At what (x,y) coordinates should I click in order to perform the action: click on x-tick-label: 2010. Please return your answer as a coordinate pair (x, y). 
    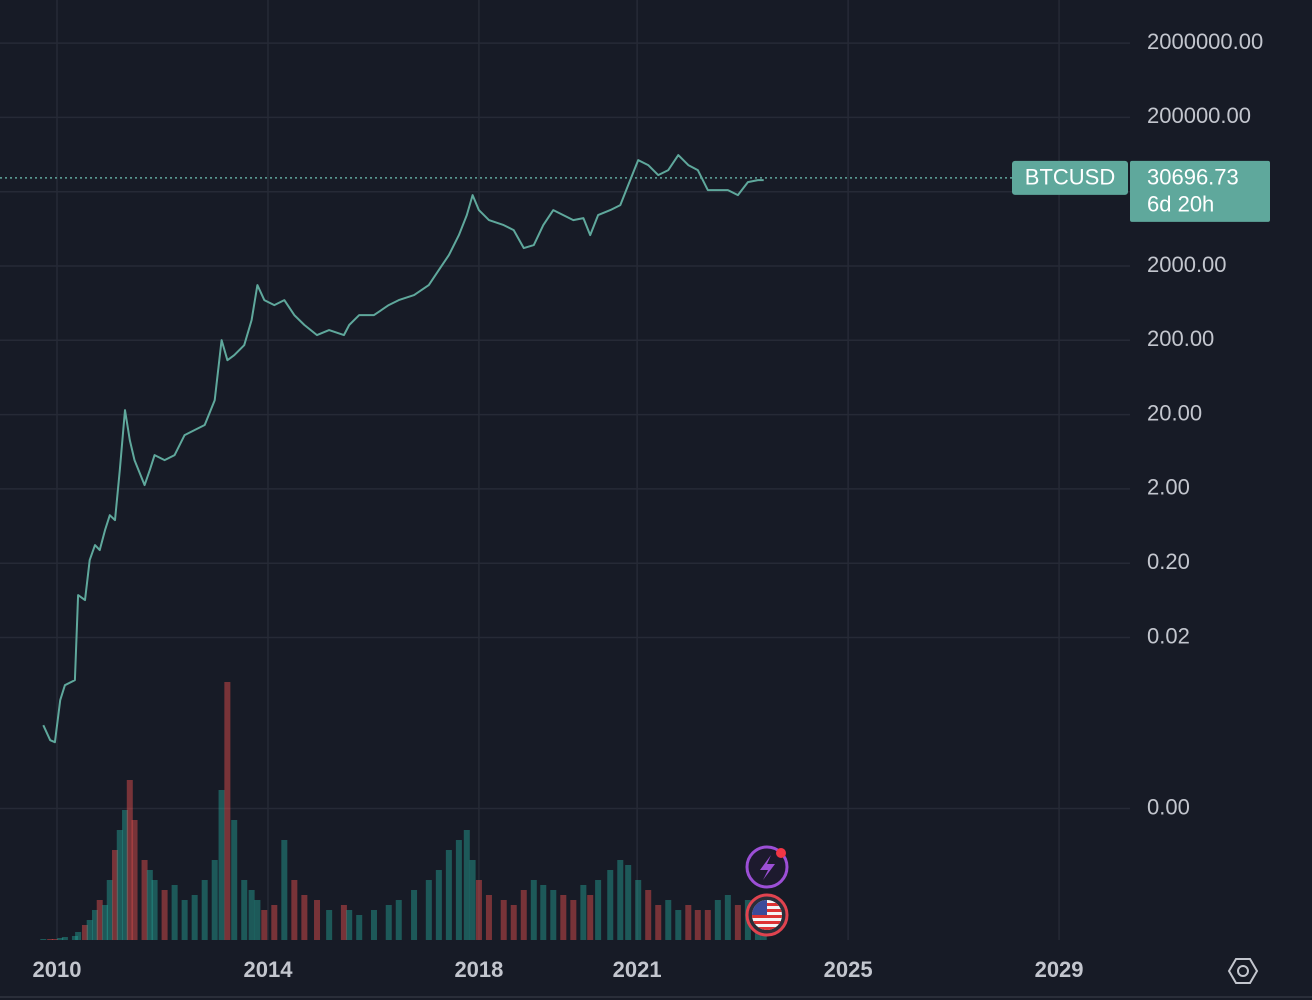
    Looking at the image, I should click on (57, 969).